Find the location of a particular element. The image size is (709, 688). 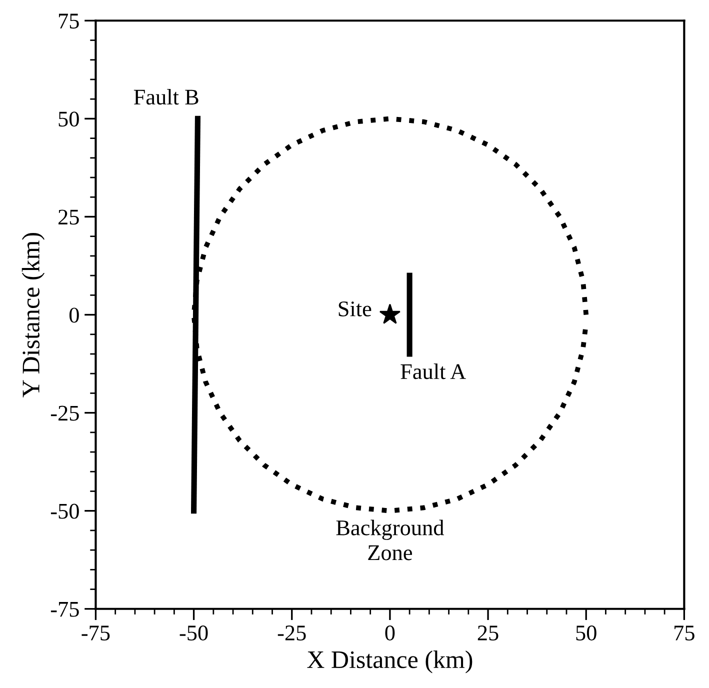

annotation: Fault A is located at coordinates (433, 372).